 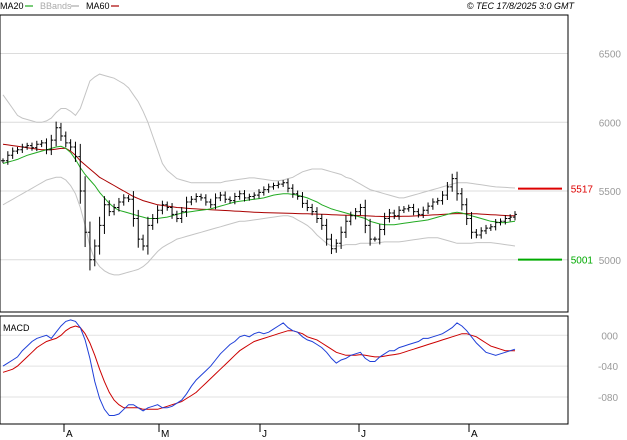 I want to click on macd-axis-labels: 000 -040 -080, so click(x=608, y=367).